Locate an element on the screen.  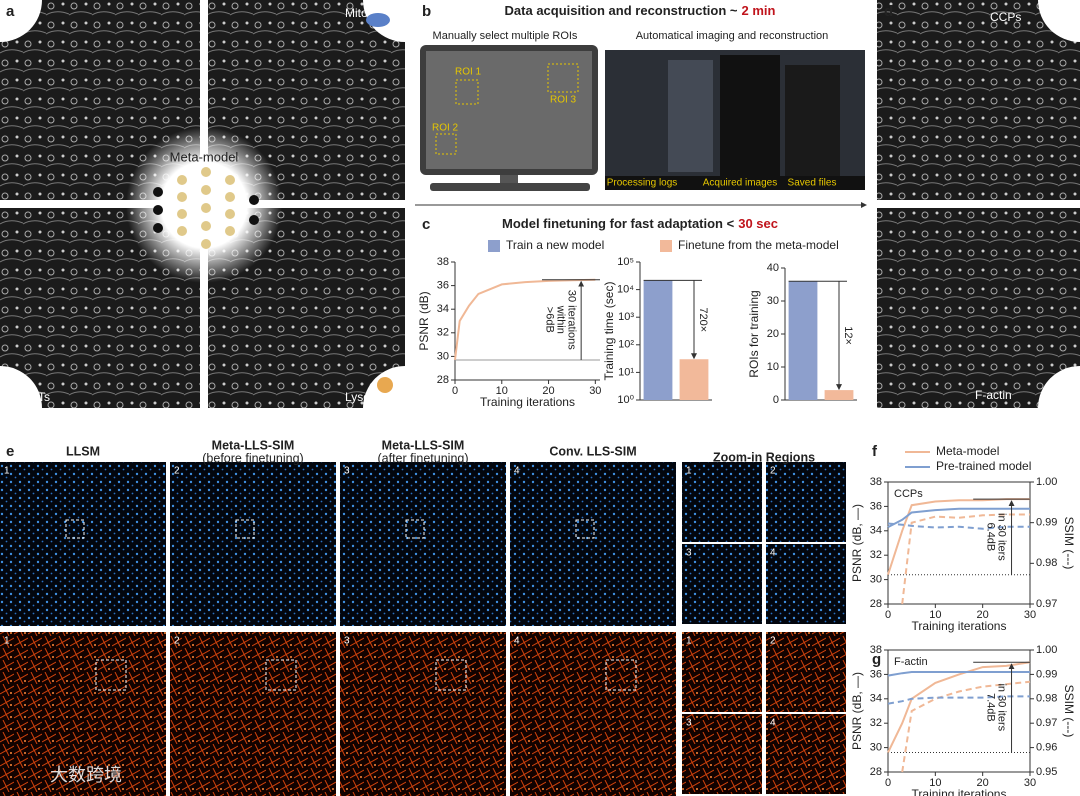
monitor-neck is located at coordinates (509, 179).